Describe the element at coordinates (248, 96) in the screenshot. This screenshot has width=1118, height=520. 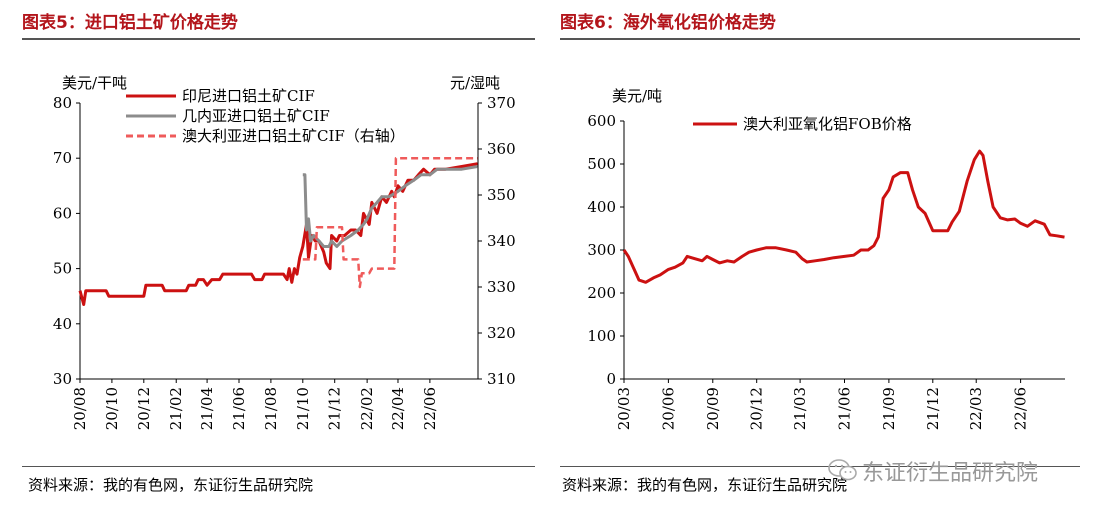
I see `legend-label-0: 印尼进口铝土矿CIF` at that location.